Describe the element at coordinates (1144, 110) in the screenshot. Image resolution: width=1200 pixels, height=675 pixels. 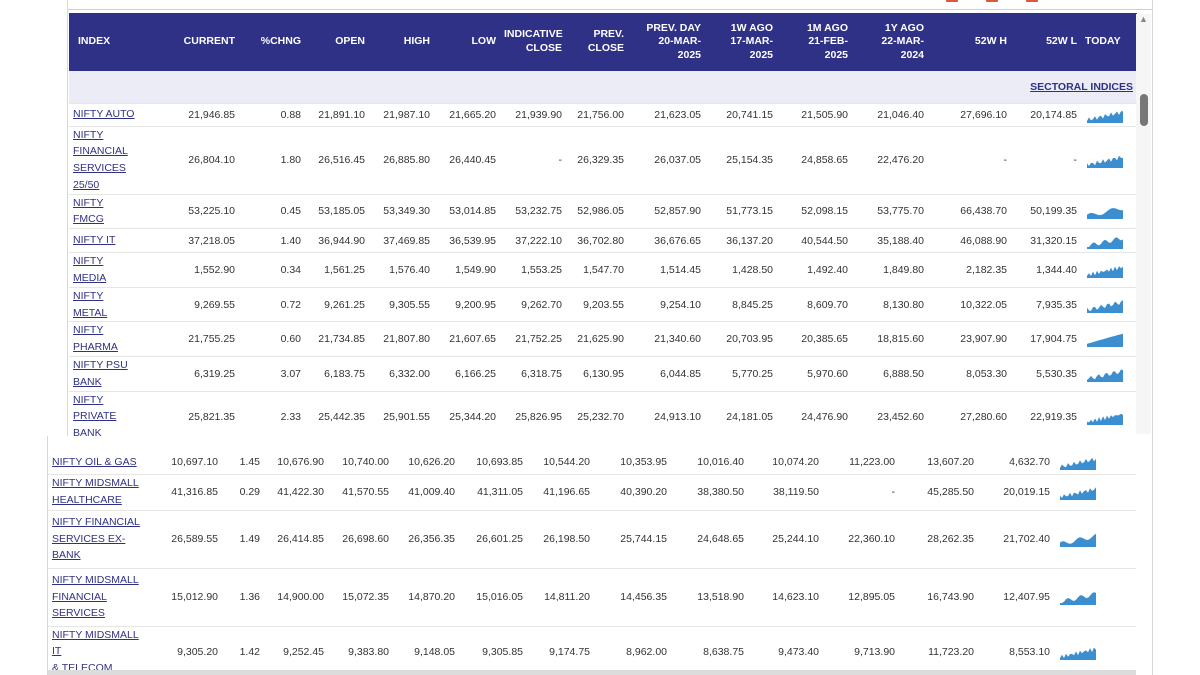
I see `scrollbar-thumb` at that location.